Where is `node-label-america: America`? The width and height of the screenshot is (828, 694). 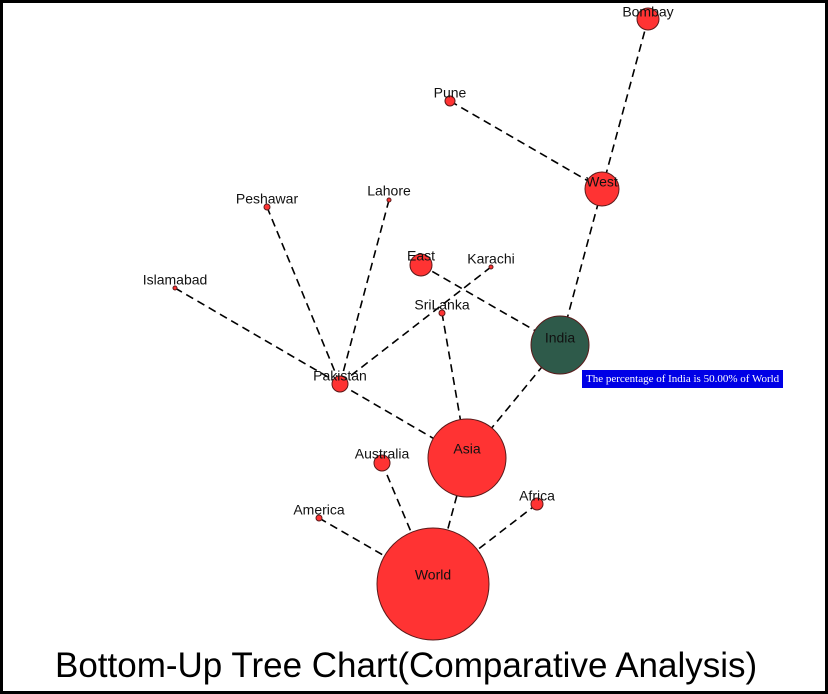 node-label-america: America is located at coordinates (319, 510).